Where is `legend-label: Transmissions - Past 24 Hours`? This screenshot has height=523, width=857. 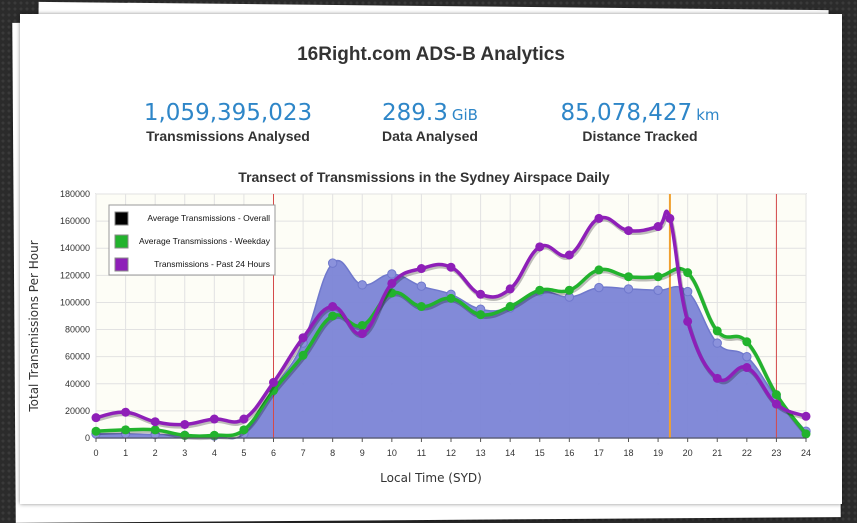
legend-label: Transmissions - Past 24 Hours is located at coordinates (212, 264).